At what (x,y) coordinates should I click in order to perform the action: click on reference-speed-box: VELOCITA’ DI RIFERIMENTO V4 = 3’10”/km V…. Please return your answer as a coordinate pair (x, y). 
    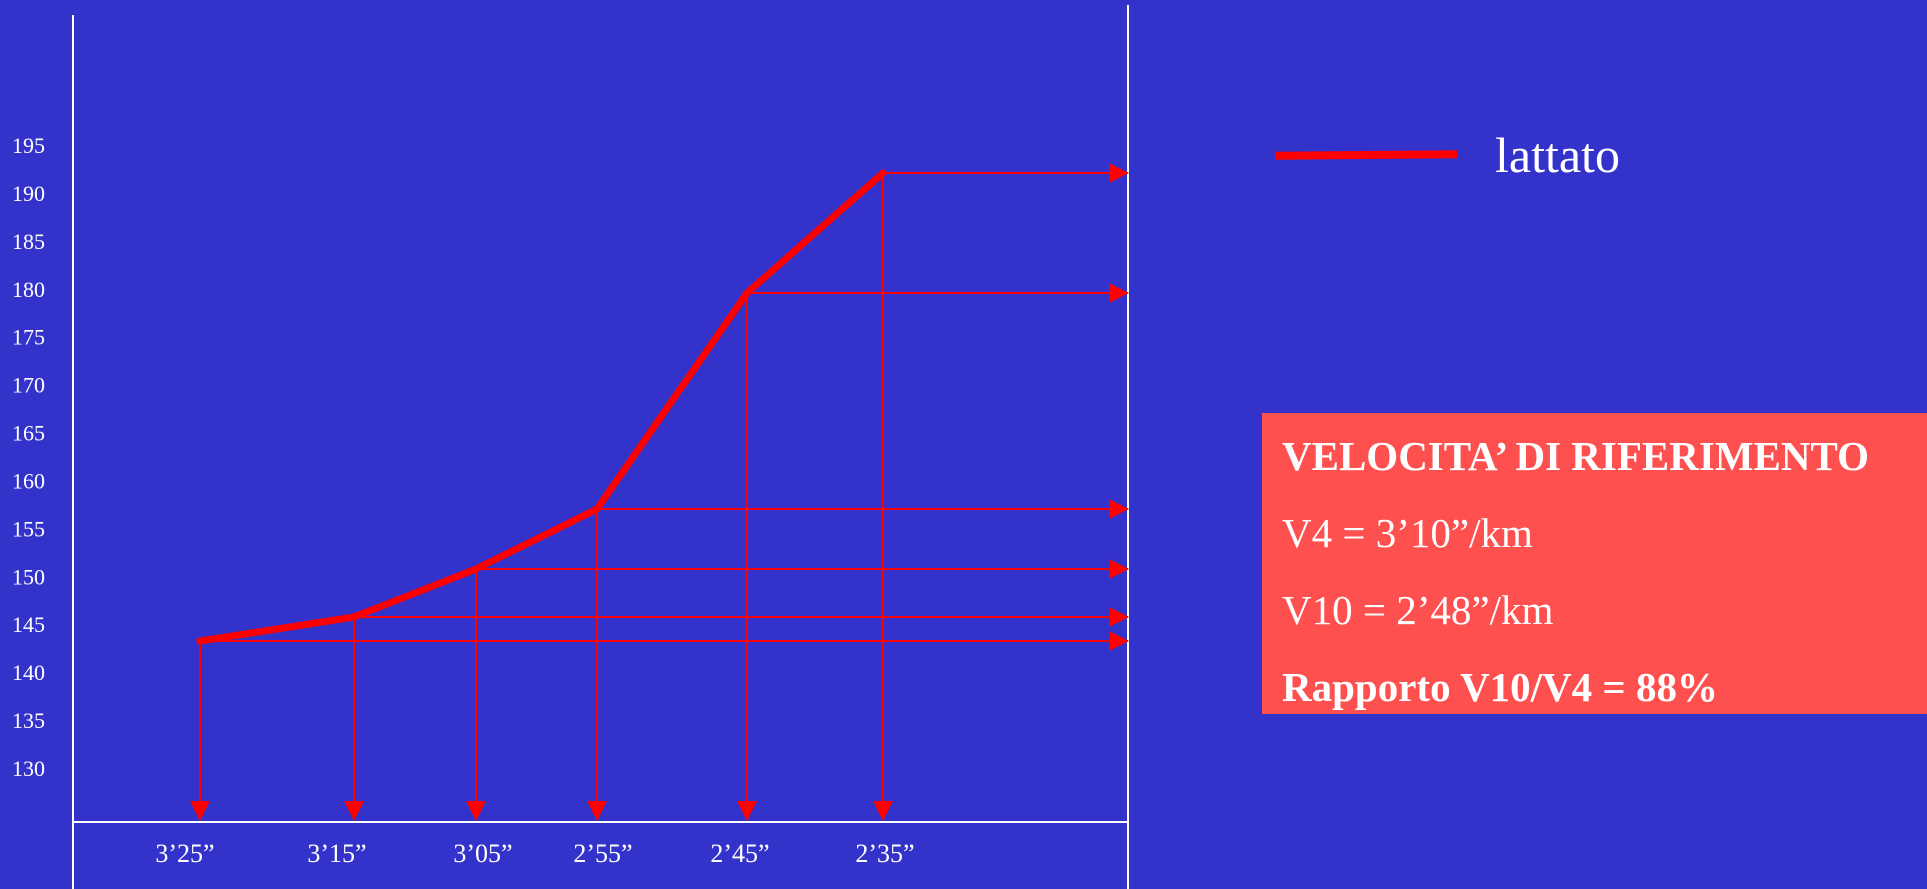
    Looking at the image, I should click on (1594, 563).